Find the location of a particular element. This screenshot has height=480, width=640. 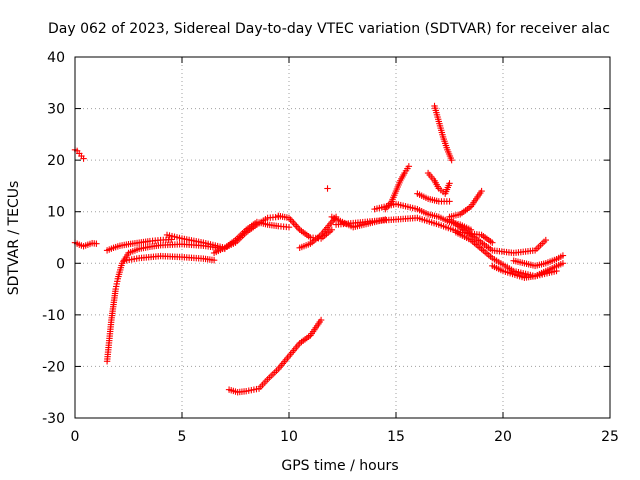

x-tick-label: 25 is located at coordinates (610, 437).